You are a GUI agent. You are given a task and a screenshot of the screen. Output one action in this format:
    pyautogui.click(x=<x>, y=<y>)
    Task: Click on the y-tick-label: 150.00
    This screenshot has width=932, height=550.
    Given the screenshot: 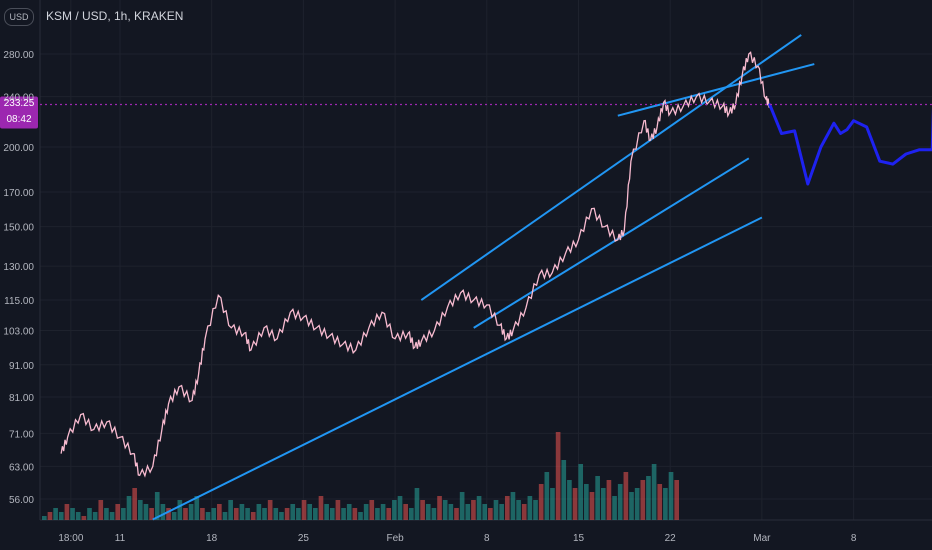 What is the action you would take?
    pyautogui.click(x=18, y=228)
    